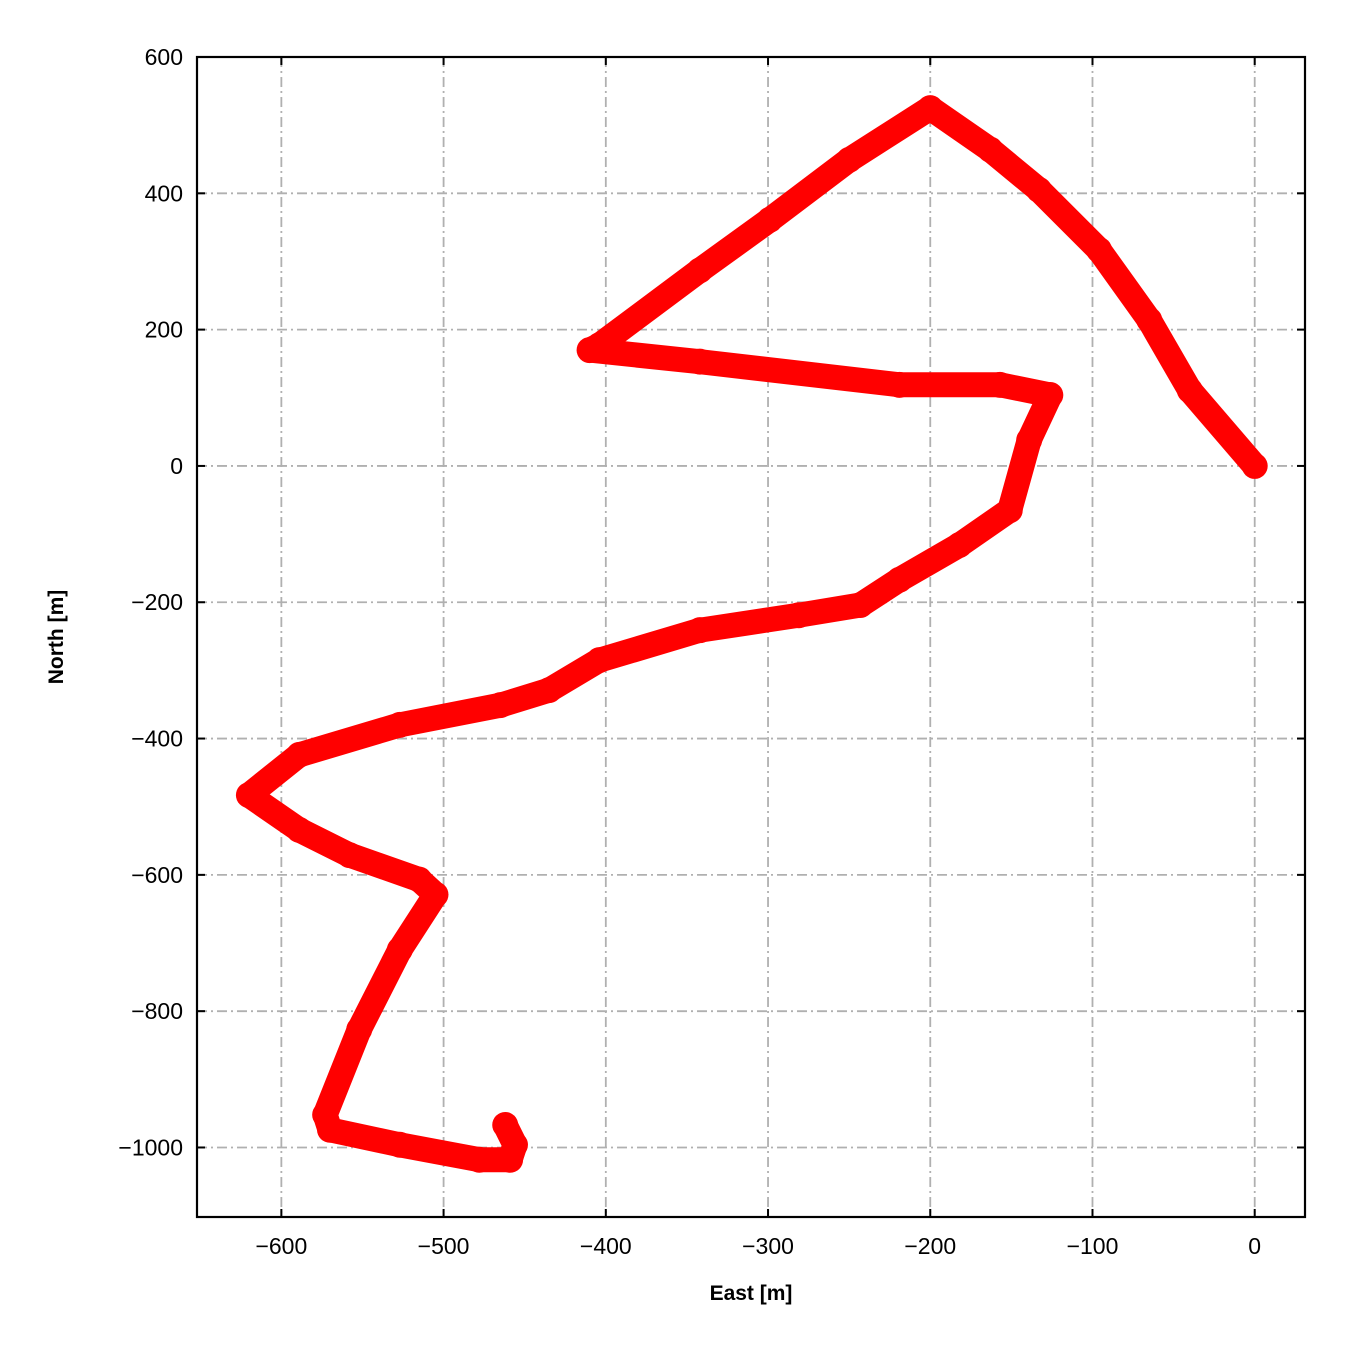 The image size is (1350, 1350). What do you see at coordinates (281, 1246) in the screenshot?
I see `x-tick-label: −600` at bounding box center [281, 1246].